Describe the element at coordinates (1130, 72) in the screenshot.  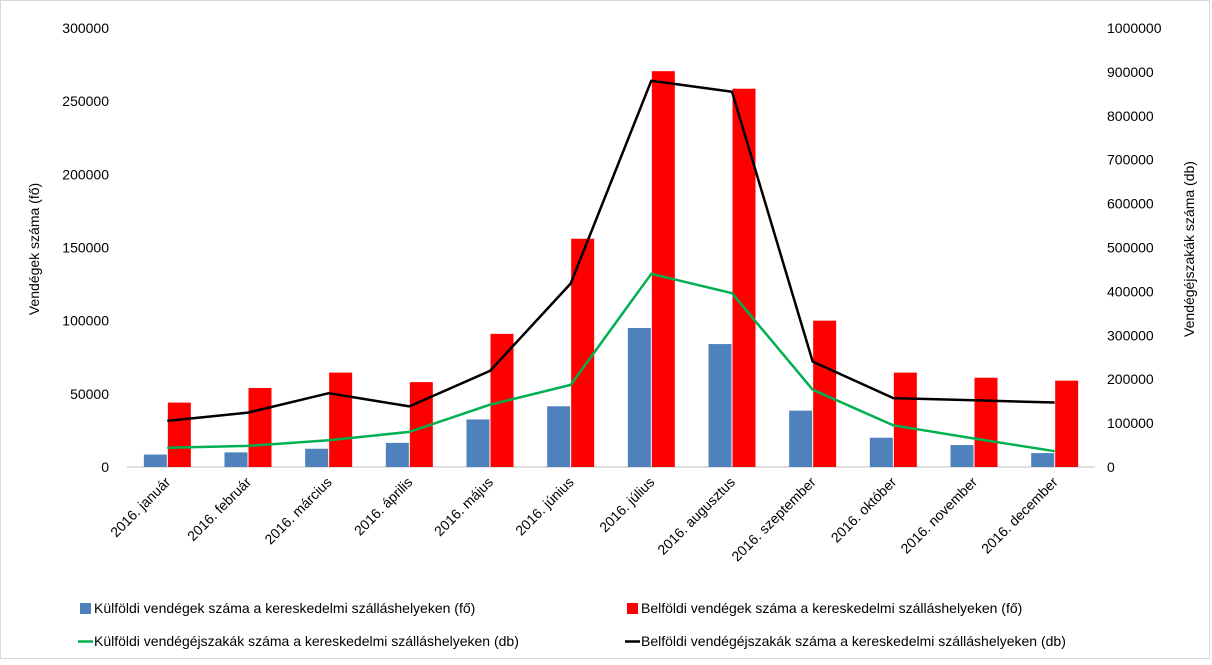
I see `right-tick-label: 900000` at that location.